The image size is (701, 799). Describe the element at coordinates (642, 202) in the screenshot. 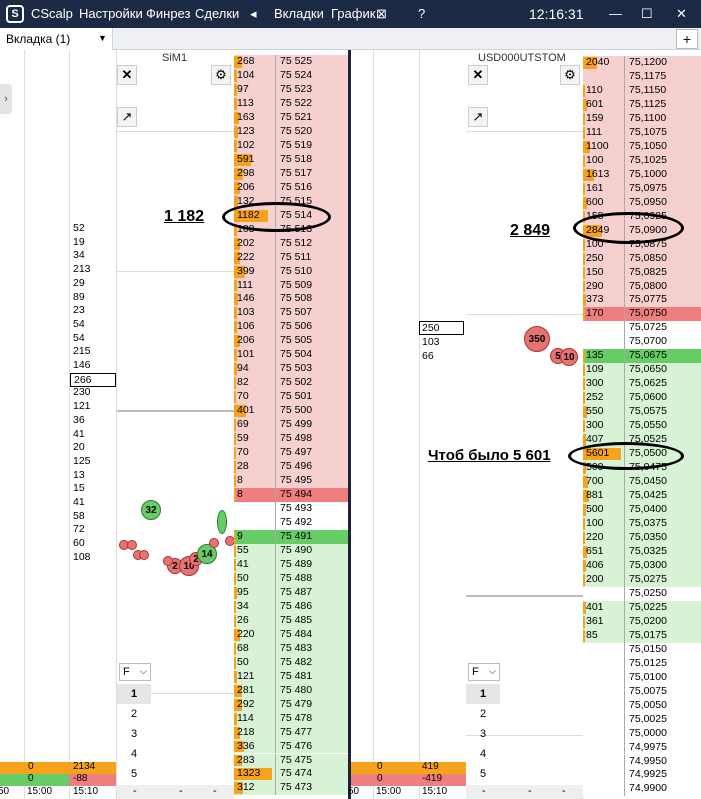

I see `book-row: 600 75,0950` at that location.